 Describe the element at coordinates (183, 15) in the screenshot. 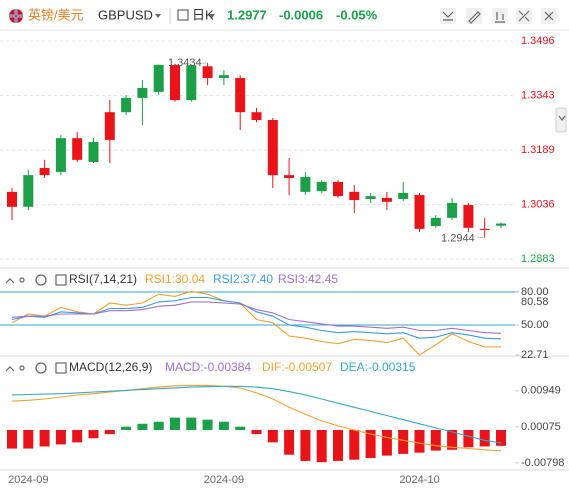

I see `period-icon` at that location.